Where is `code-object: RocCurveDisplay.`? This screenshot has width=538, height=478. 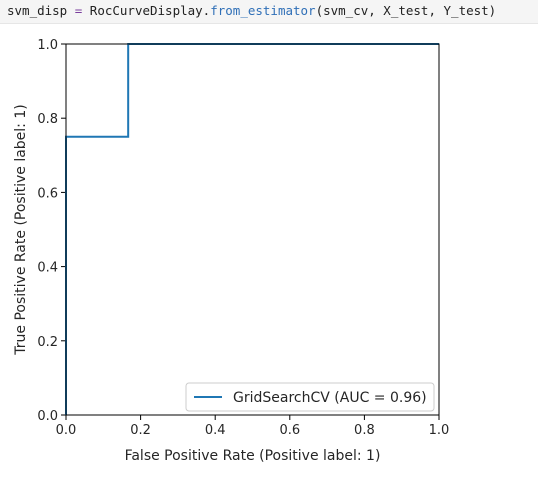 code-object: RocCurveDisplay. is located at coordinates (150, 10).